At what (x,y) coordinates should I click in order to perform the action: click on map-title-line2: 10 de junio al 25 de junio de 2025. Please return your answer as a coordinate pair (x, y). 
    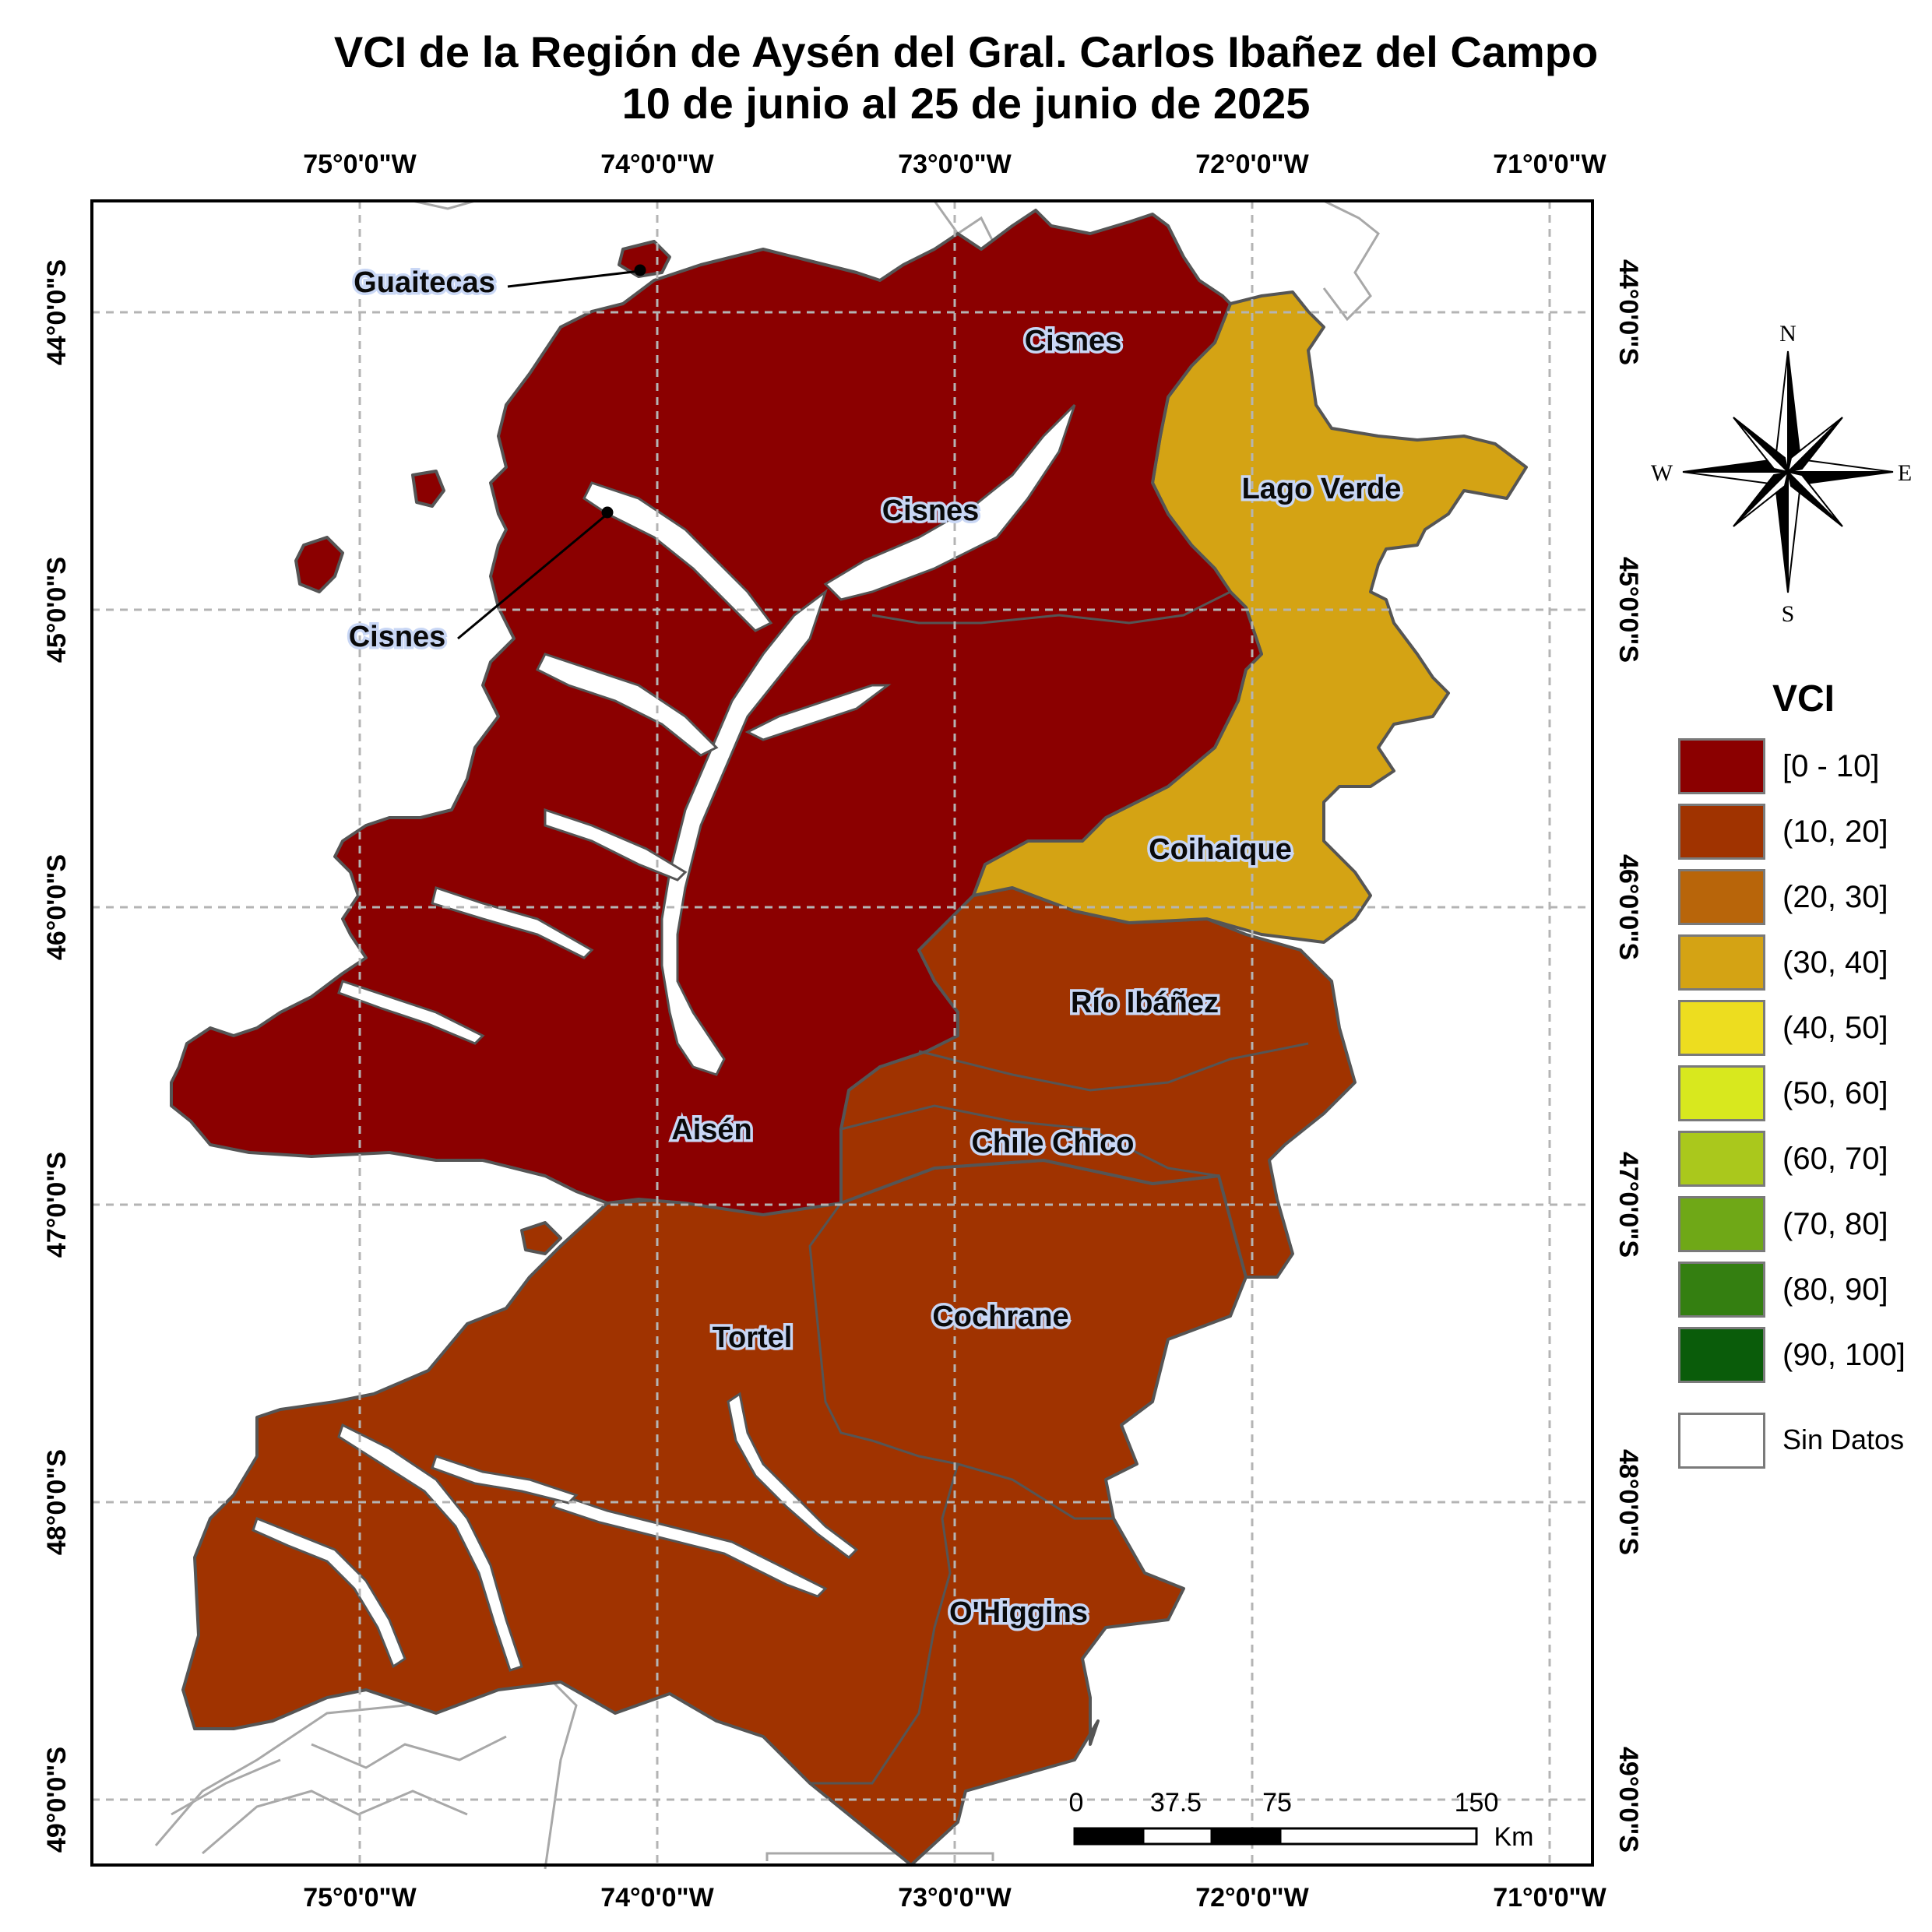
    Looking at the image, I should click on (966, 103).